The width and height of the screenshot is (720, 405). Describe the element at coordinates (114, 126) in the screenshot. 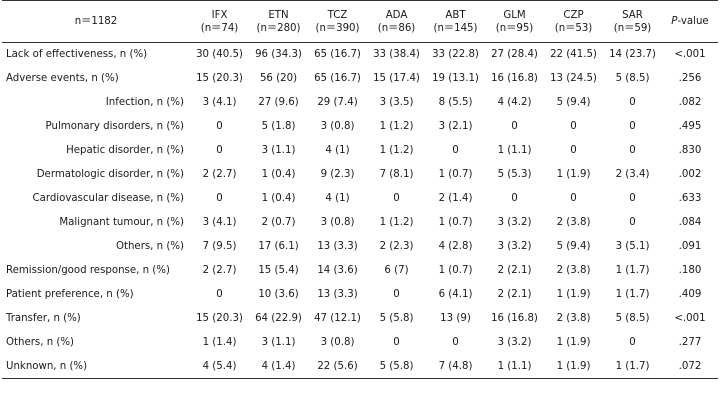

I see `row-label: Pulmonary disorders, n (%)` at that location.